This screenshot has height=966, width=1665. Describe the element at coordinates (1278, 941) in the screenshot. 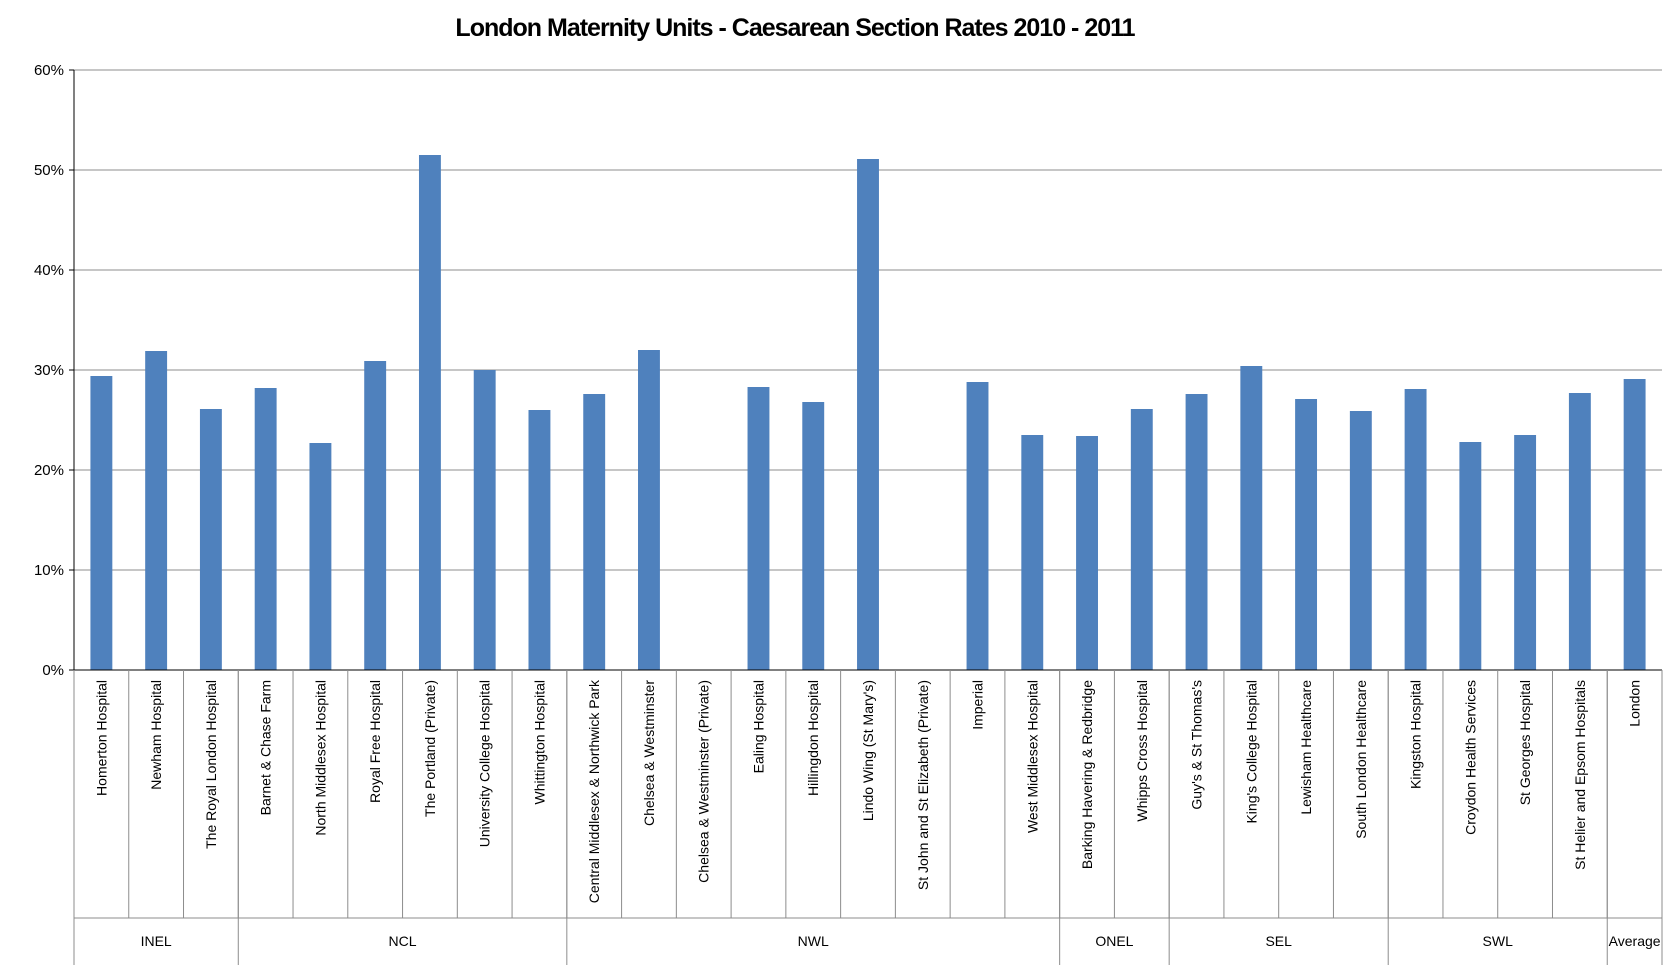

I see `group-label: SEL` at that location.